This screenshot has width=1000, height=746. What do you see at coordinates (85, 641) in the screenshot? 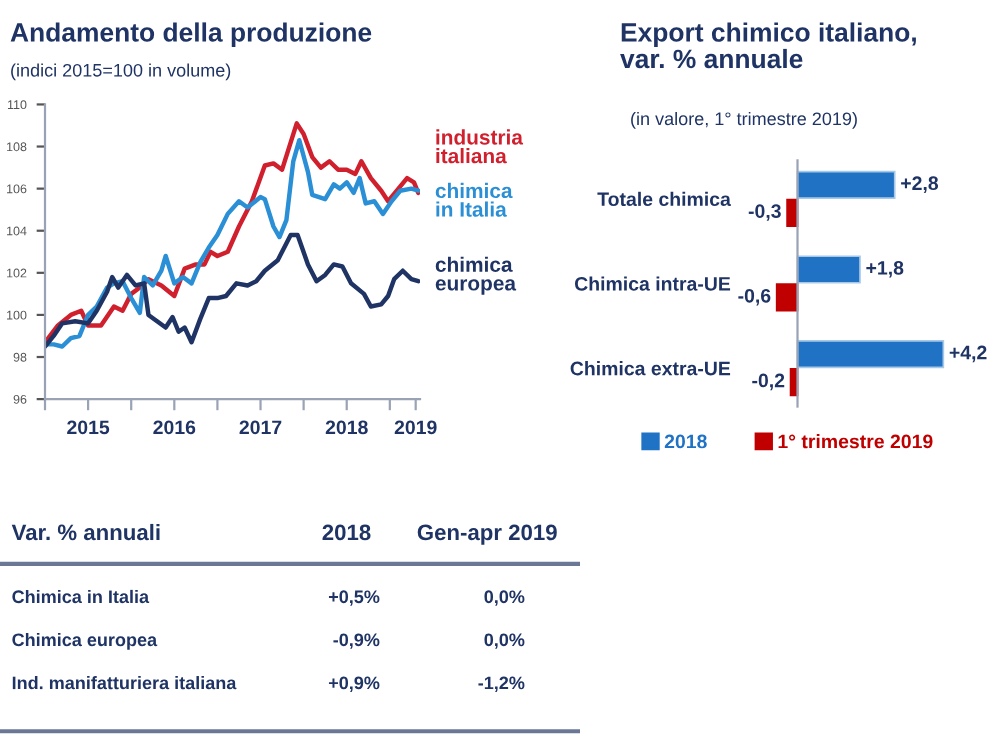
I see `category-label: Chimica europea` at bounding box center [85, 641].